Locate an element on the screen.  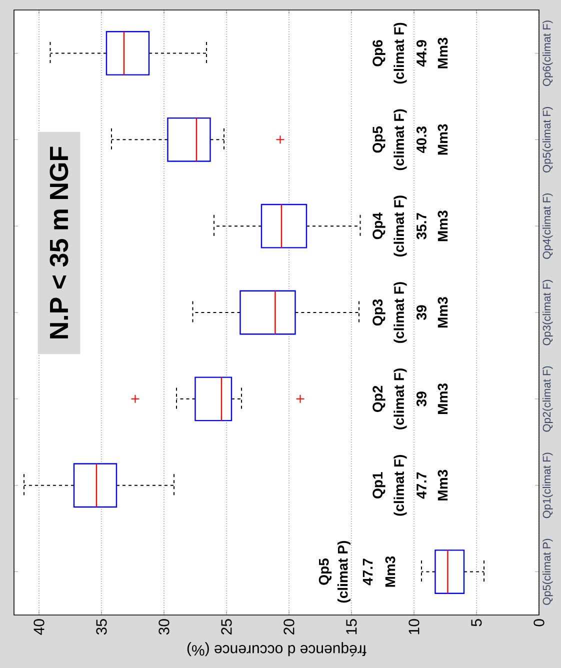
x-tick-label: 5 is located at coordinates (476, 622).